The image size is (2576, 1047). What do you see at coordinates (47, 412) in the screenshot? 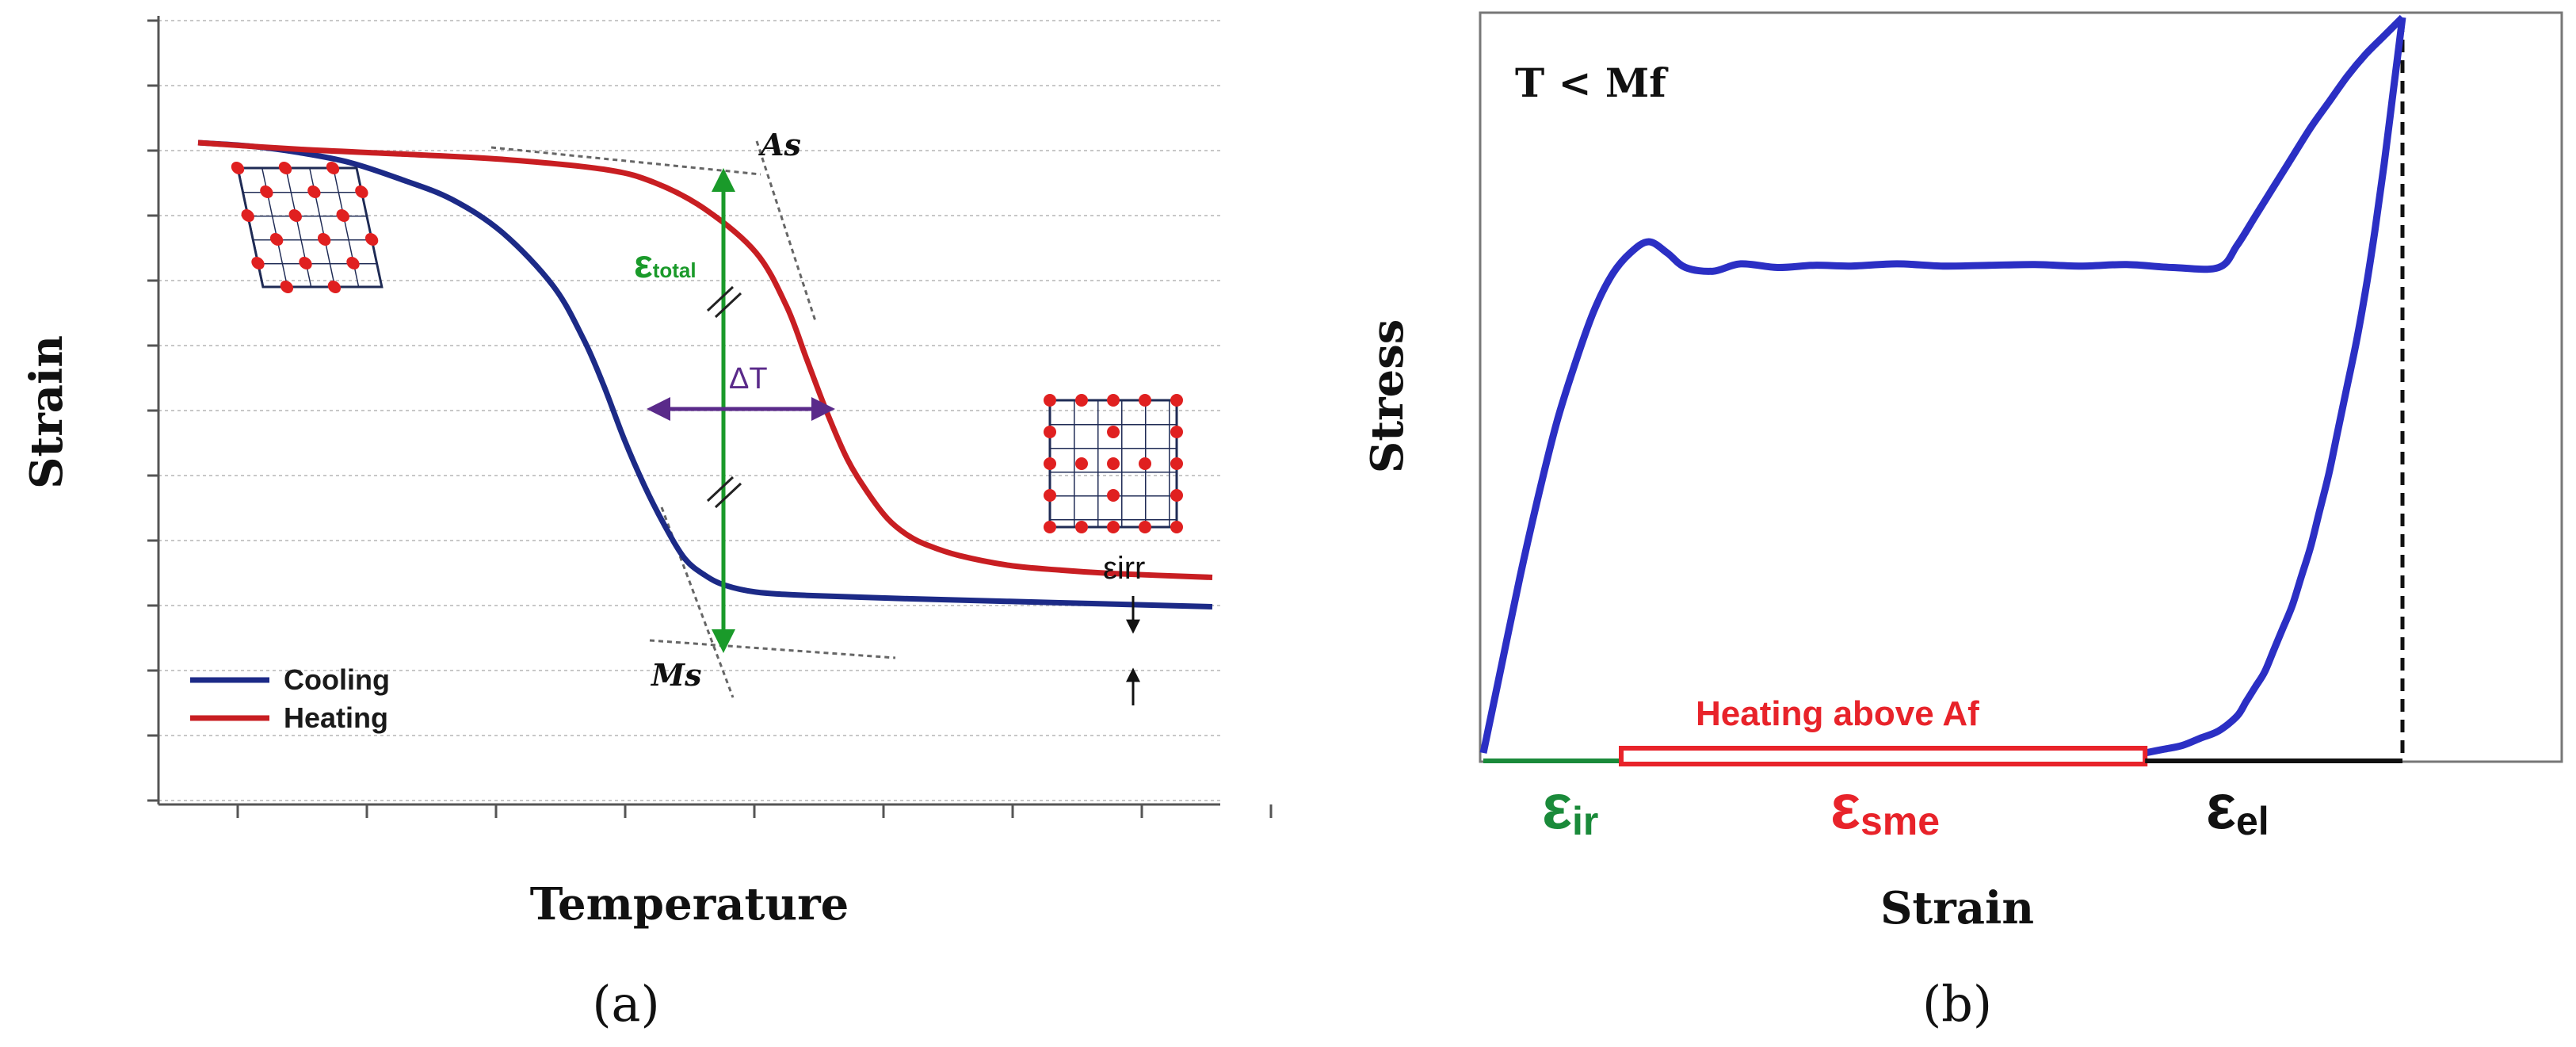
I see `a-y-axis-label: Strain` at bounding box center [47, 412].